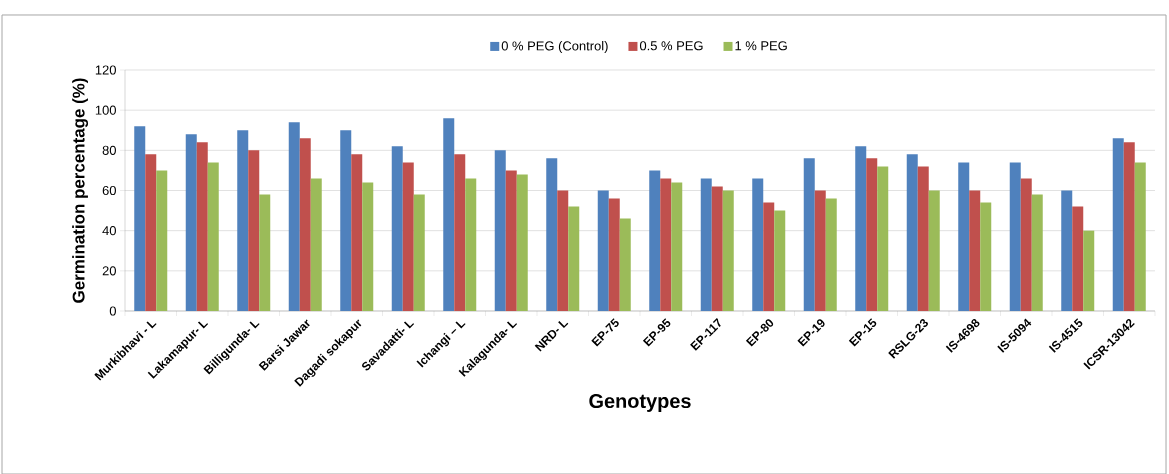 This screenshot has height=474, width=1169. What do you see at coordinates (112, 311) in the screenshot?
I see `y-tick-label: 0` at bounding box center [112, 311].